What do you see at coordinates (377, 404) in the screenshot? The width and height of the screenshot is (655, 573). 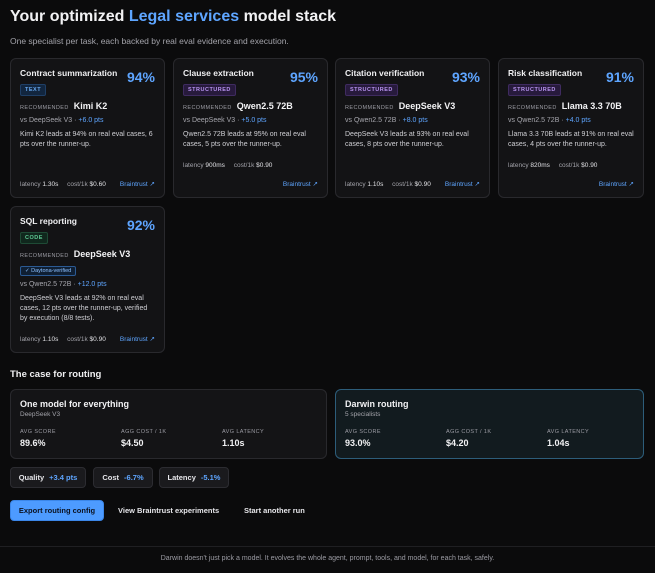 I see `panel-title: Darwin routing` at bounding box center [377, 404].